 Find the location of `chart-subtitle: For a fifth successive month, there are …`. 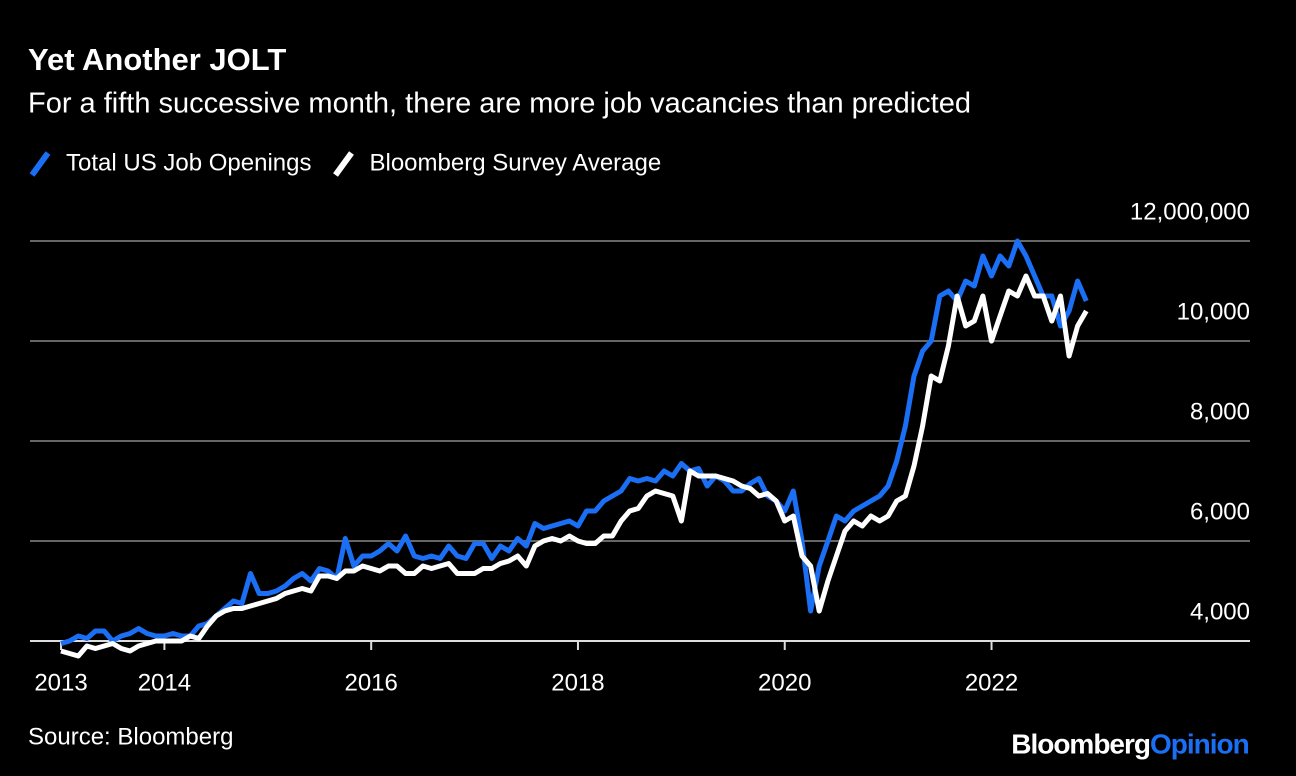

chart-subtitle: For a fifth successive month, there are … is located at coordinates (499, 104).